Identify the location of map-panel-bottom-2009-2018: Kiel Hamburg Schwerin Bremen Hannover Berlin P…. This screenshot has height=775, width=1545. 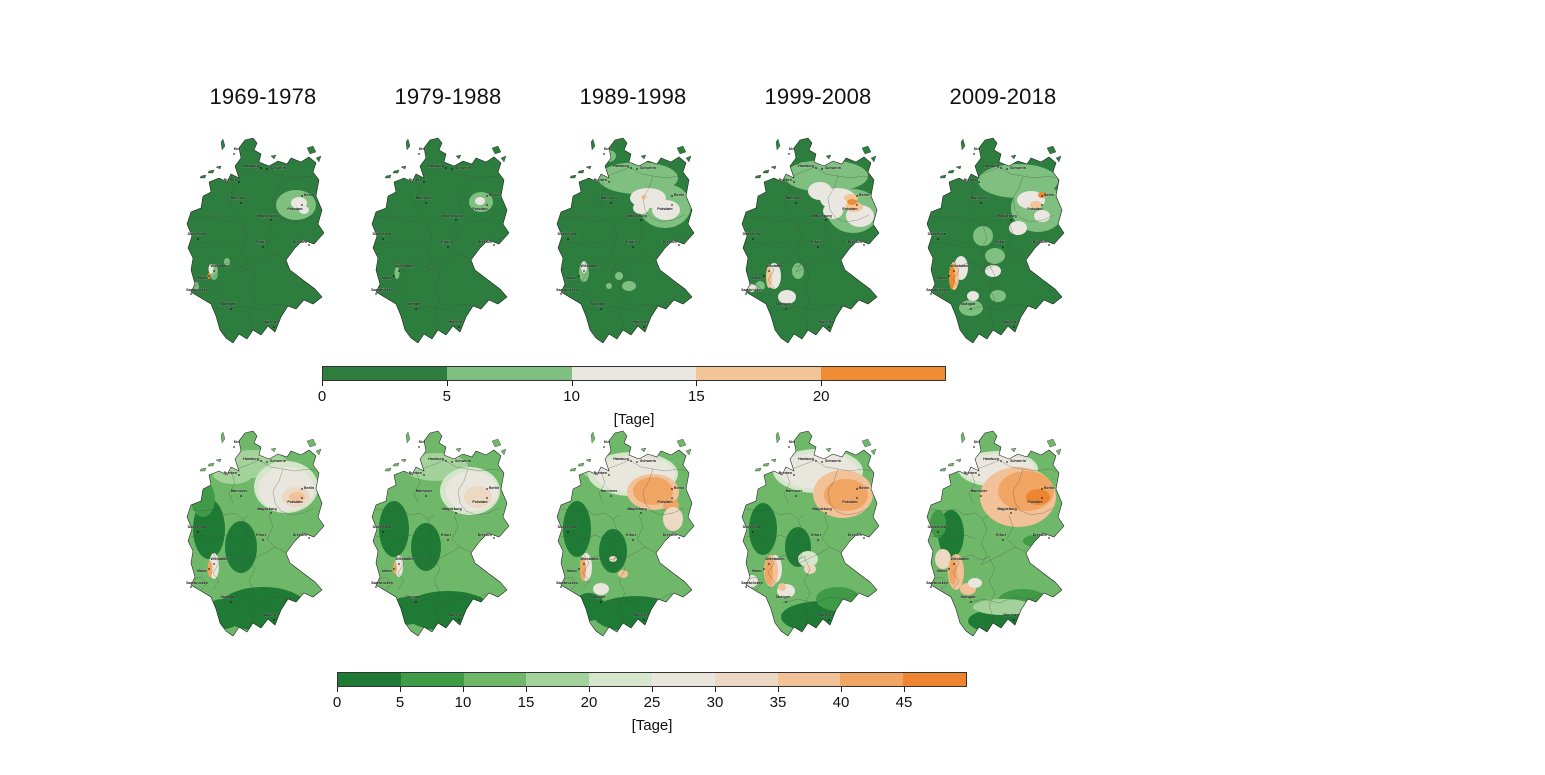
(1003, 539).